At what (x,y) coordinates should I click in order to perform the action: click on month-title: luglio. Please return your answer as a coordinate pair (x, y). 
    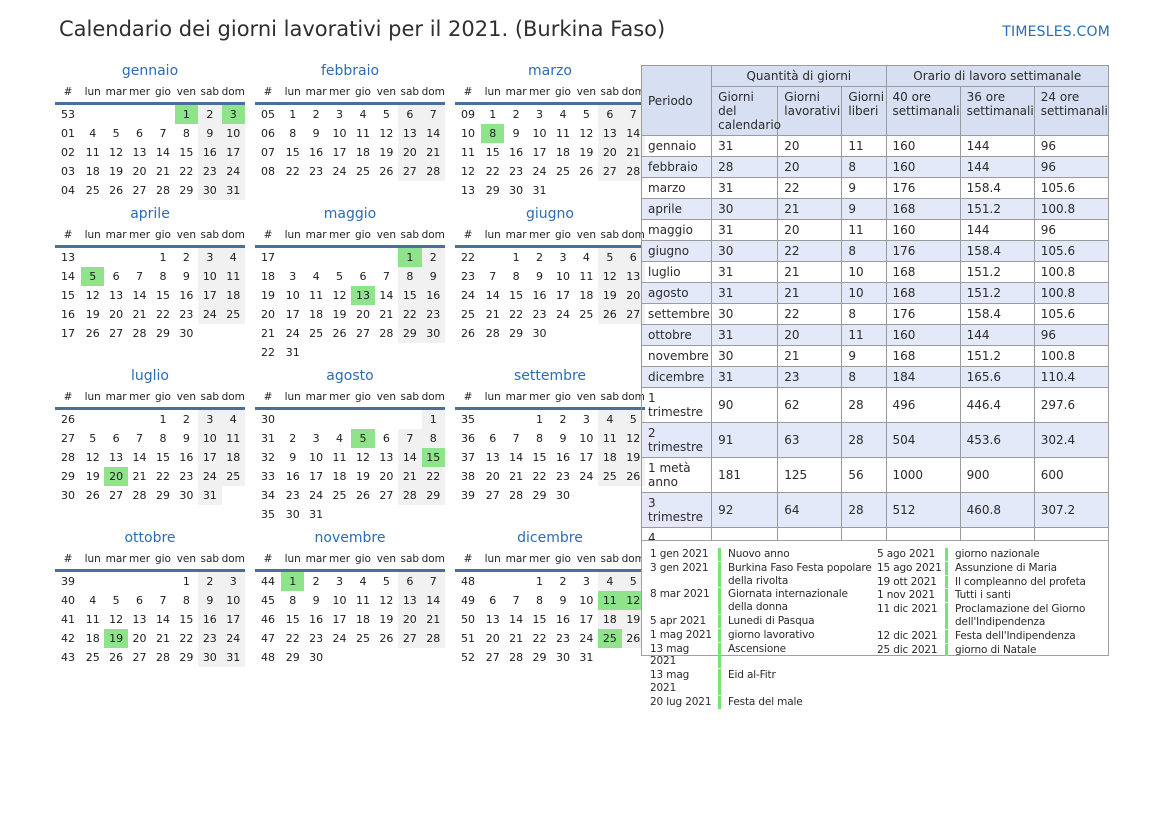
    Looking at the image, I should click on (150, 376).